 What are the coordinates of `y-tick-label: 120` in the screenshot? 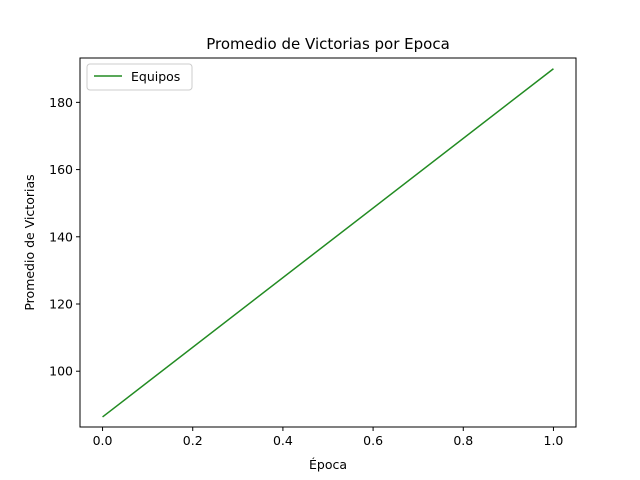 It's located at (61, 304).